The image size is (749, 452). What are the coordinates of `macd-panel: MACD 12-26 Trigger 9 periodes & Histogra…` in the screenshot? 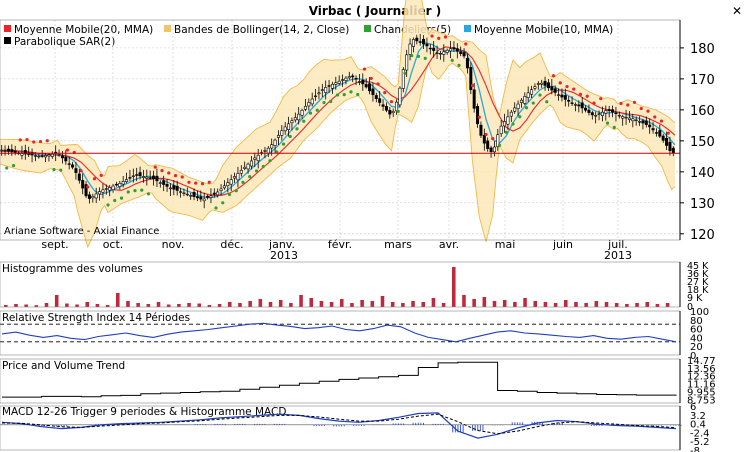 It's located at (355, 427).